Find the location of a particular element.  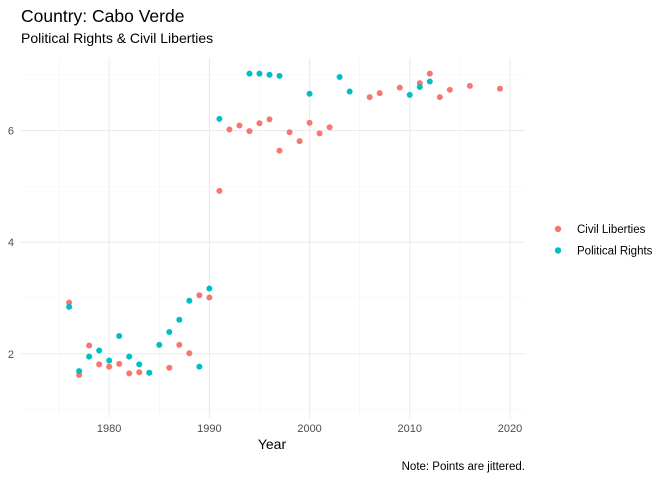

legend-label-political-rights: Political Rights is located at coordinates (615, 252).